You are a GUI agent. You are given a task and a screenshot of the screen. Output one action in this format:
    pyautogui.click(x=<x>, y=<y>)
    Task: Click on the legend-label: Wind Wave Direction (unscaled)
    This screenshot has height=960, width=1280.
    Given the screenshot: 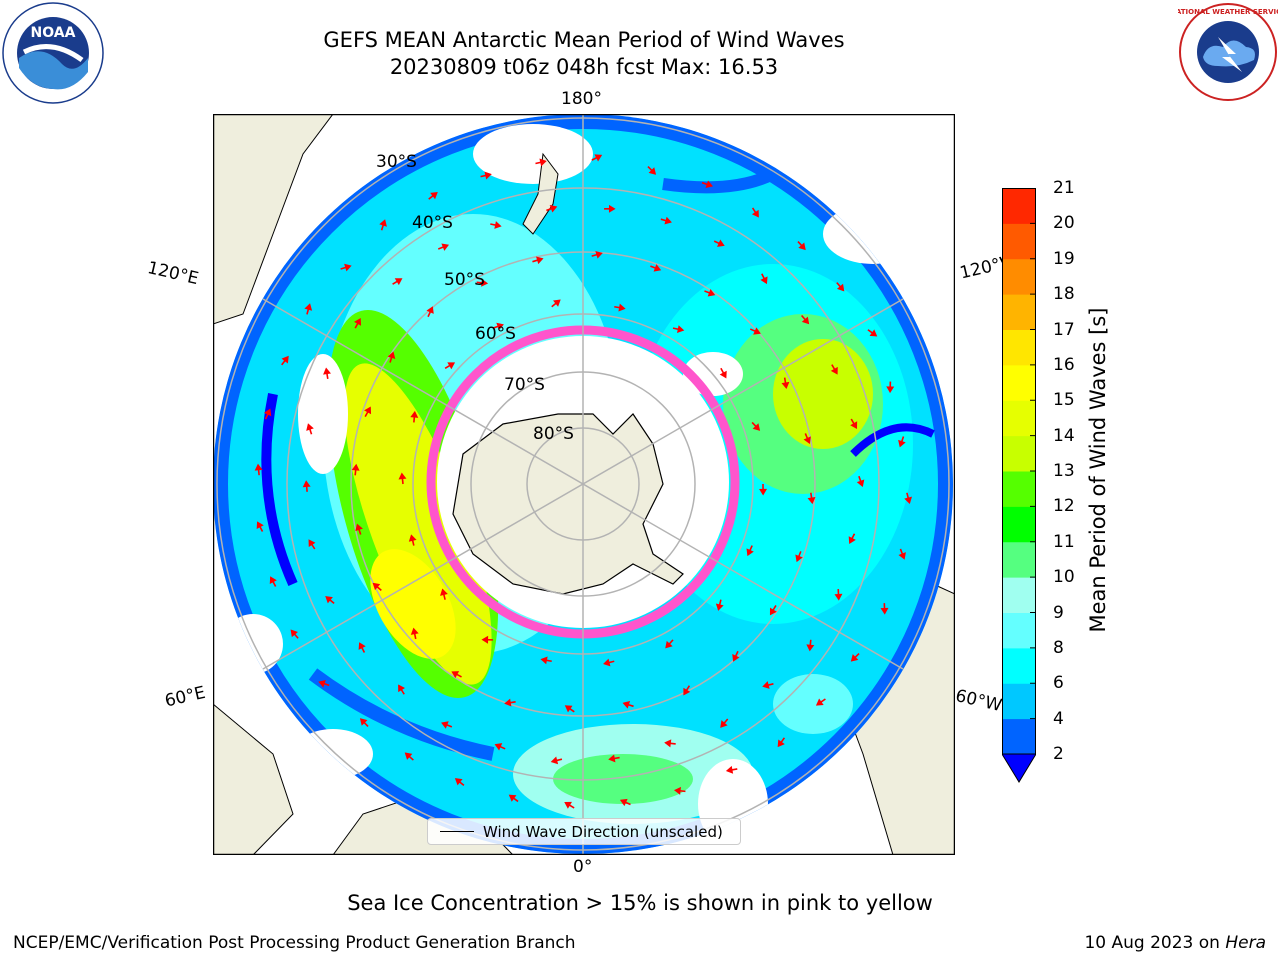 What is the action you would take?
    pyautogui.click(x=603, y=831)
    